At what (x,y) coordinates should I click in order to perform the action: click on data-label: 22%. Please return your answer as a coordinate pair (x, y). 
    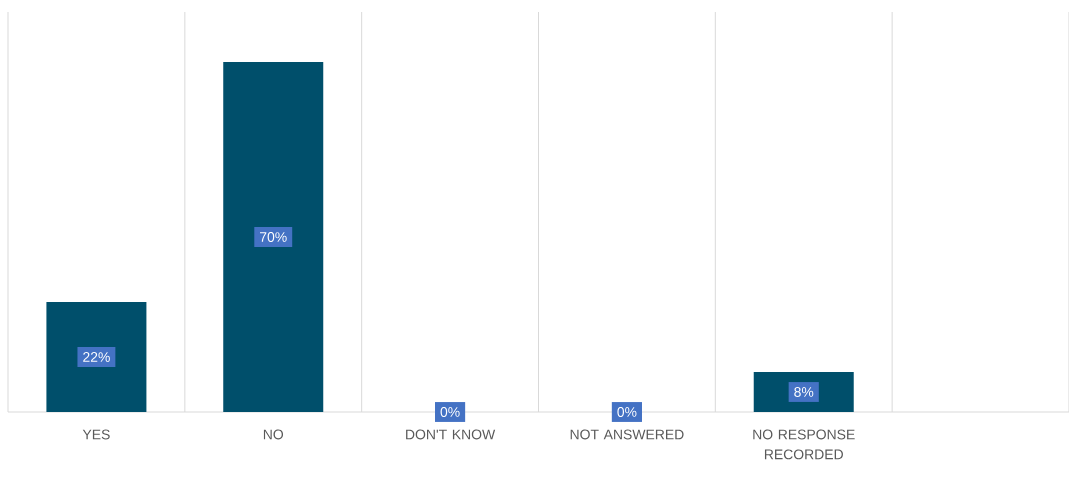
    Looking at the image, I should click on (96, 357).